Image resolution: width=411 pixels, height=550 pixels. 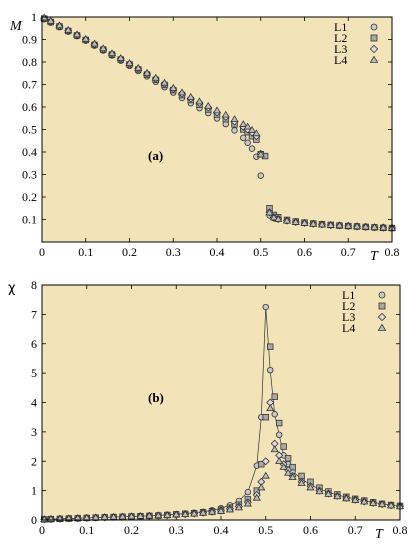 What do you see at coordinates (173, 252) in the screenshot?
I see `x-tick-label: 0.3` at bounding box center [173, 252].